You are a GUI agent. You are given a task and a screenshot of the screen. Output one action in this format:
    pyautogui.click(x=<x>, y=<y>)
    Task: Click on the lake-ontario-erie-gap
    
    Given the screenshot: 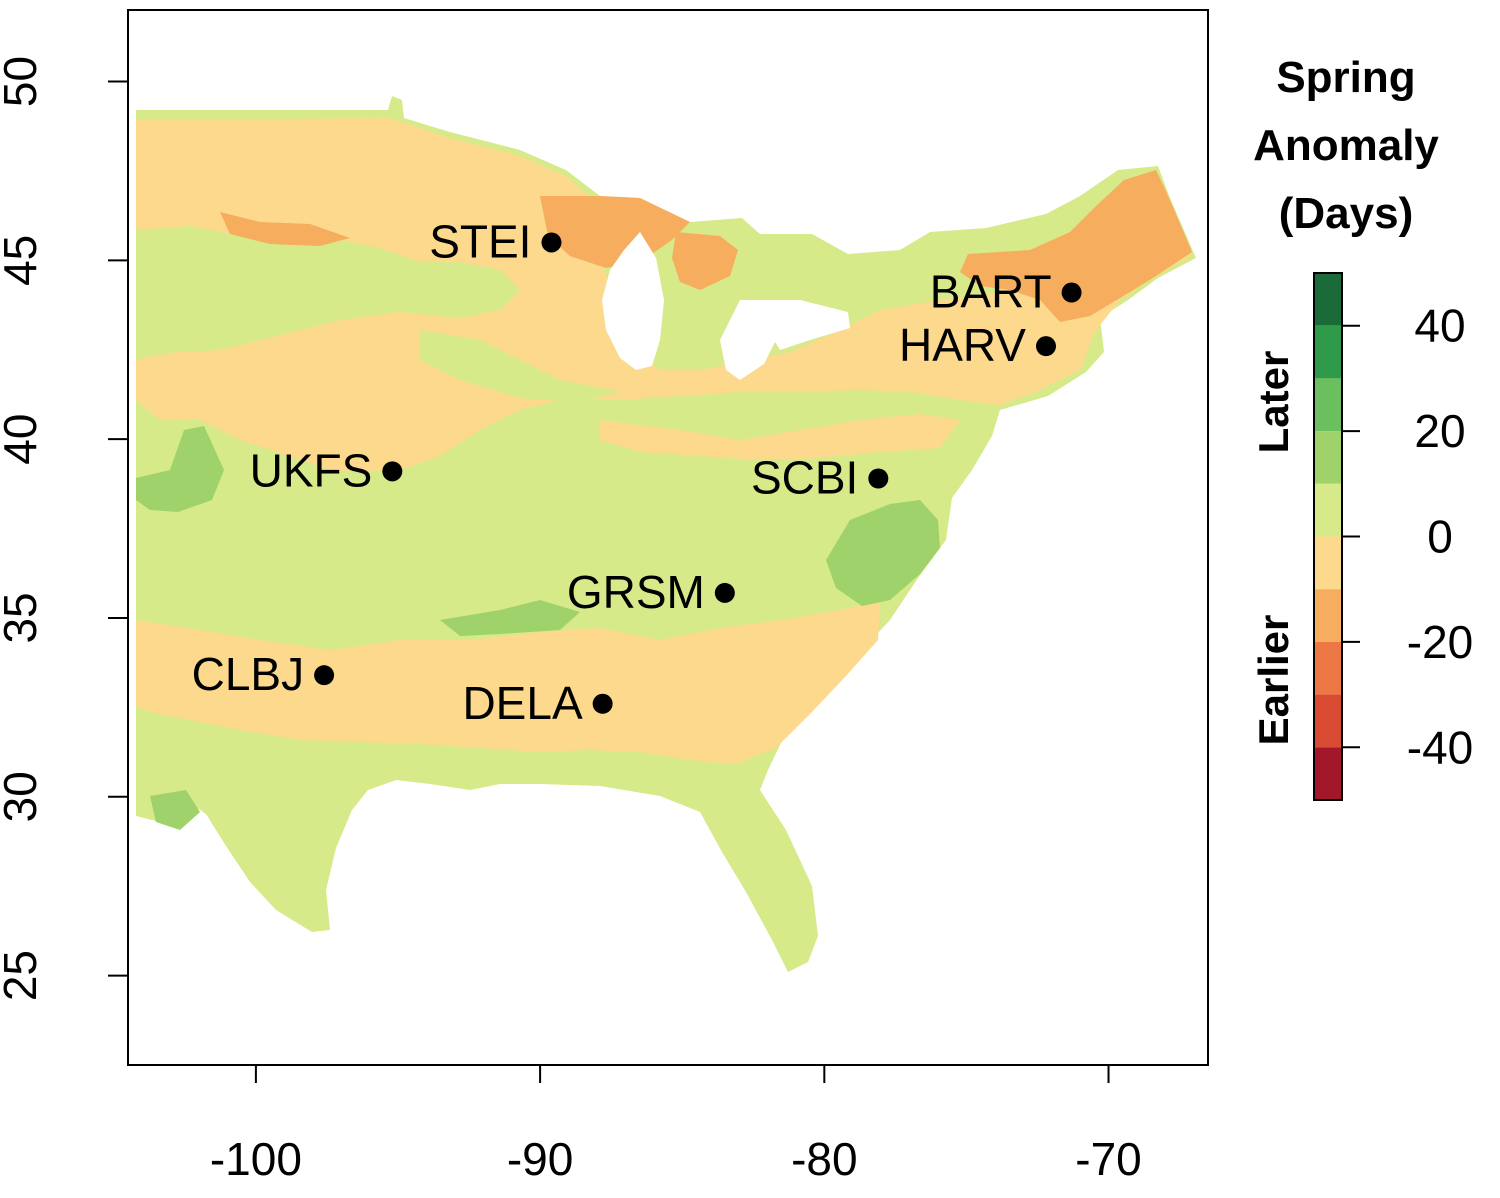 What is the action you would take?
    pyautogui.click(x=795, y=325)
    